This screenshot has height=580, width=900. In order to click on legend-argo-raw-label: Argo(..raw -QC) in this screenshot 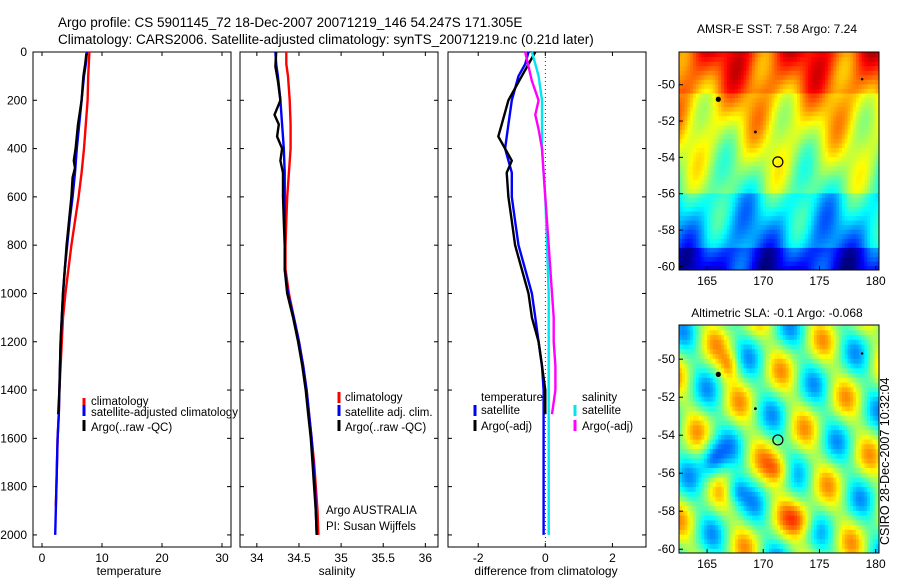, I will do `click(385, 428)`.